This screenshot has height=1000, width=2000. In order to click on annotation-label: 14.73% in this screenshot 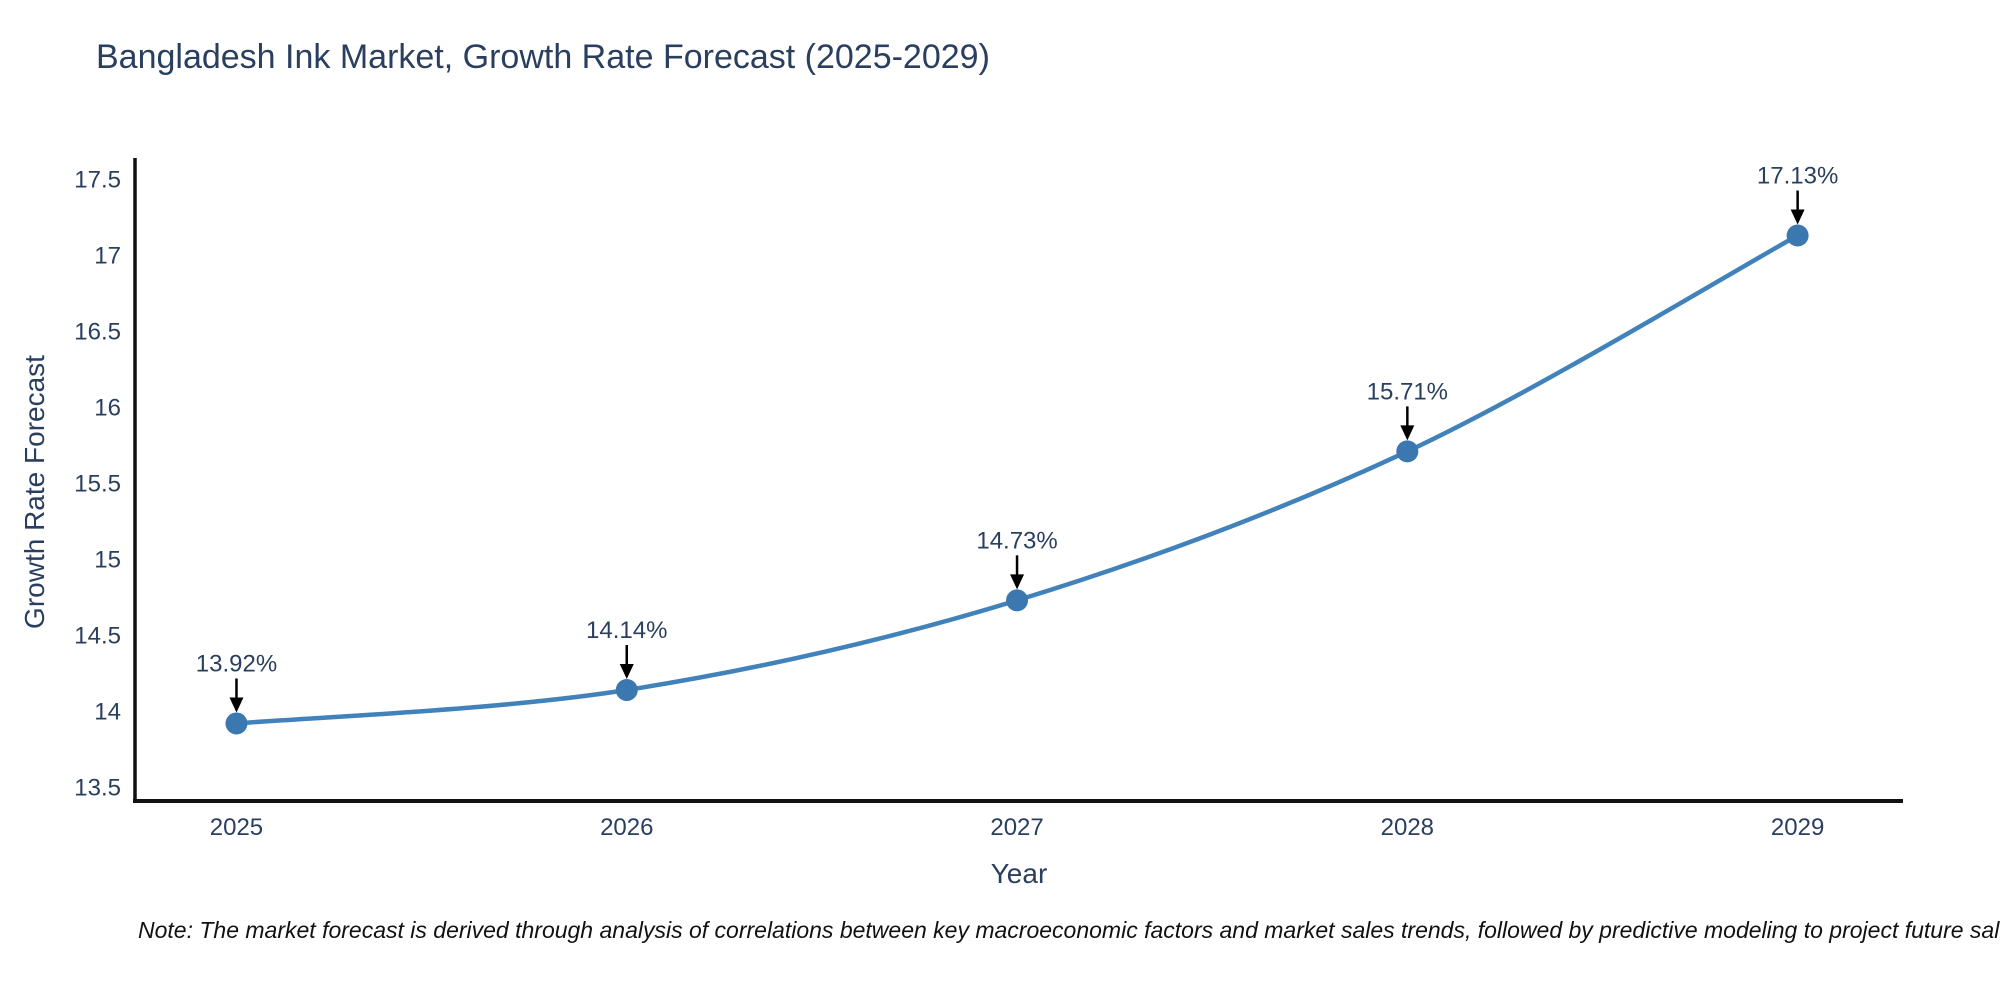, I will do `click(1016, 540)`.